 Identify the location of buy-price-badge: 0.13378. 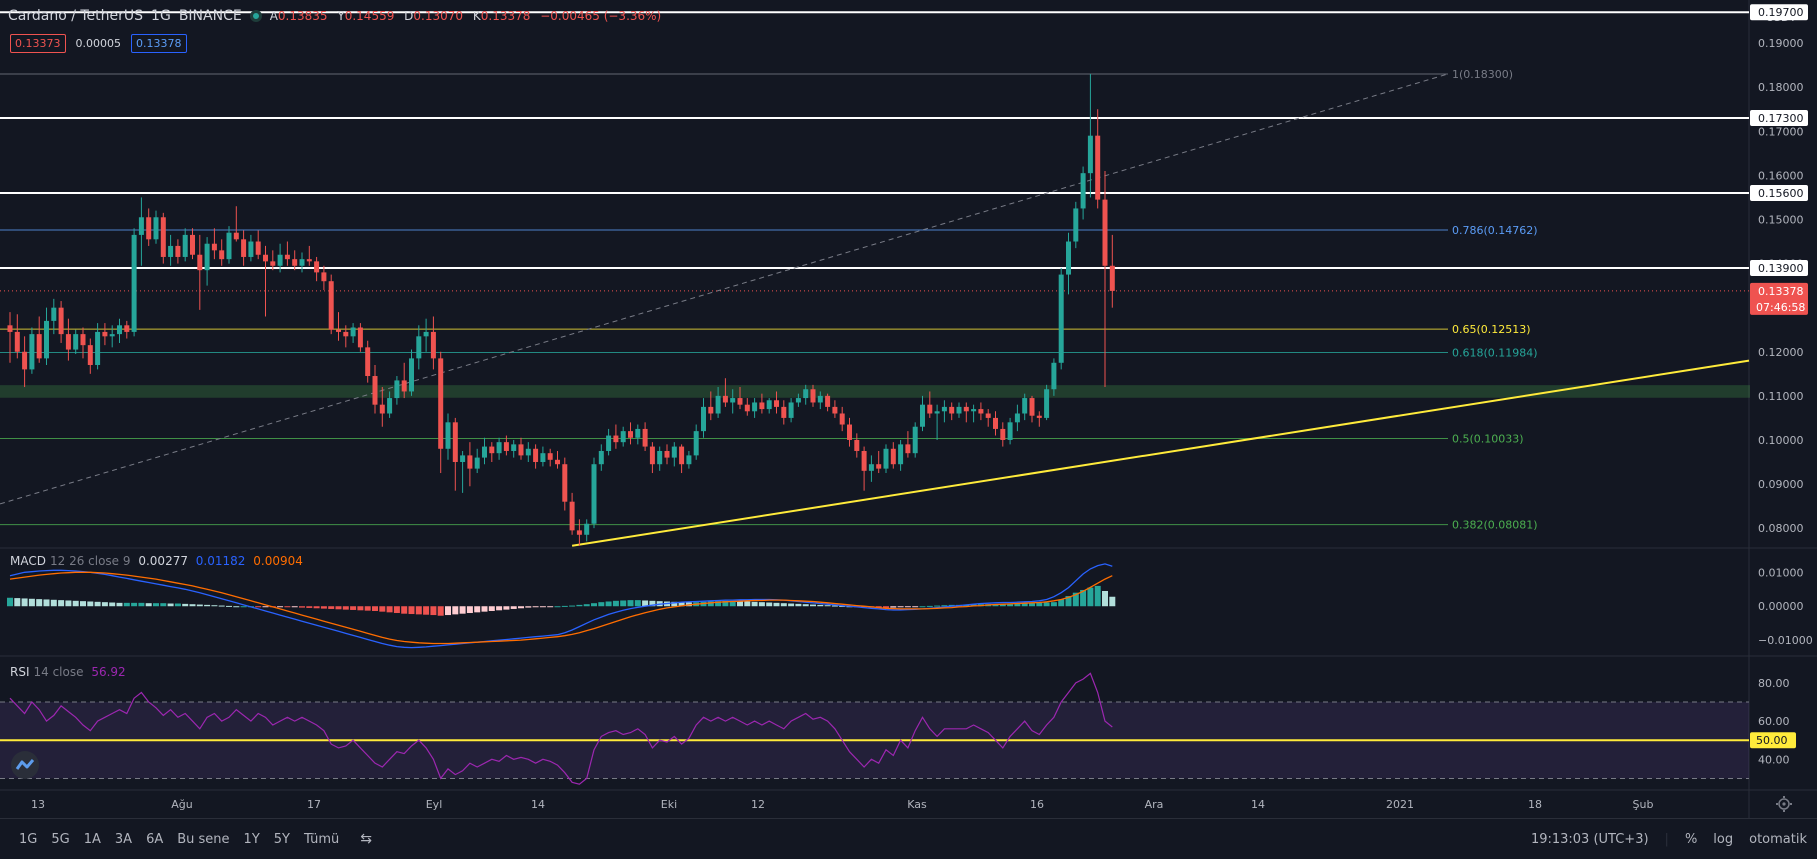
(159, 43).